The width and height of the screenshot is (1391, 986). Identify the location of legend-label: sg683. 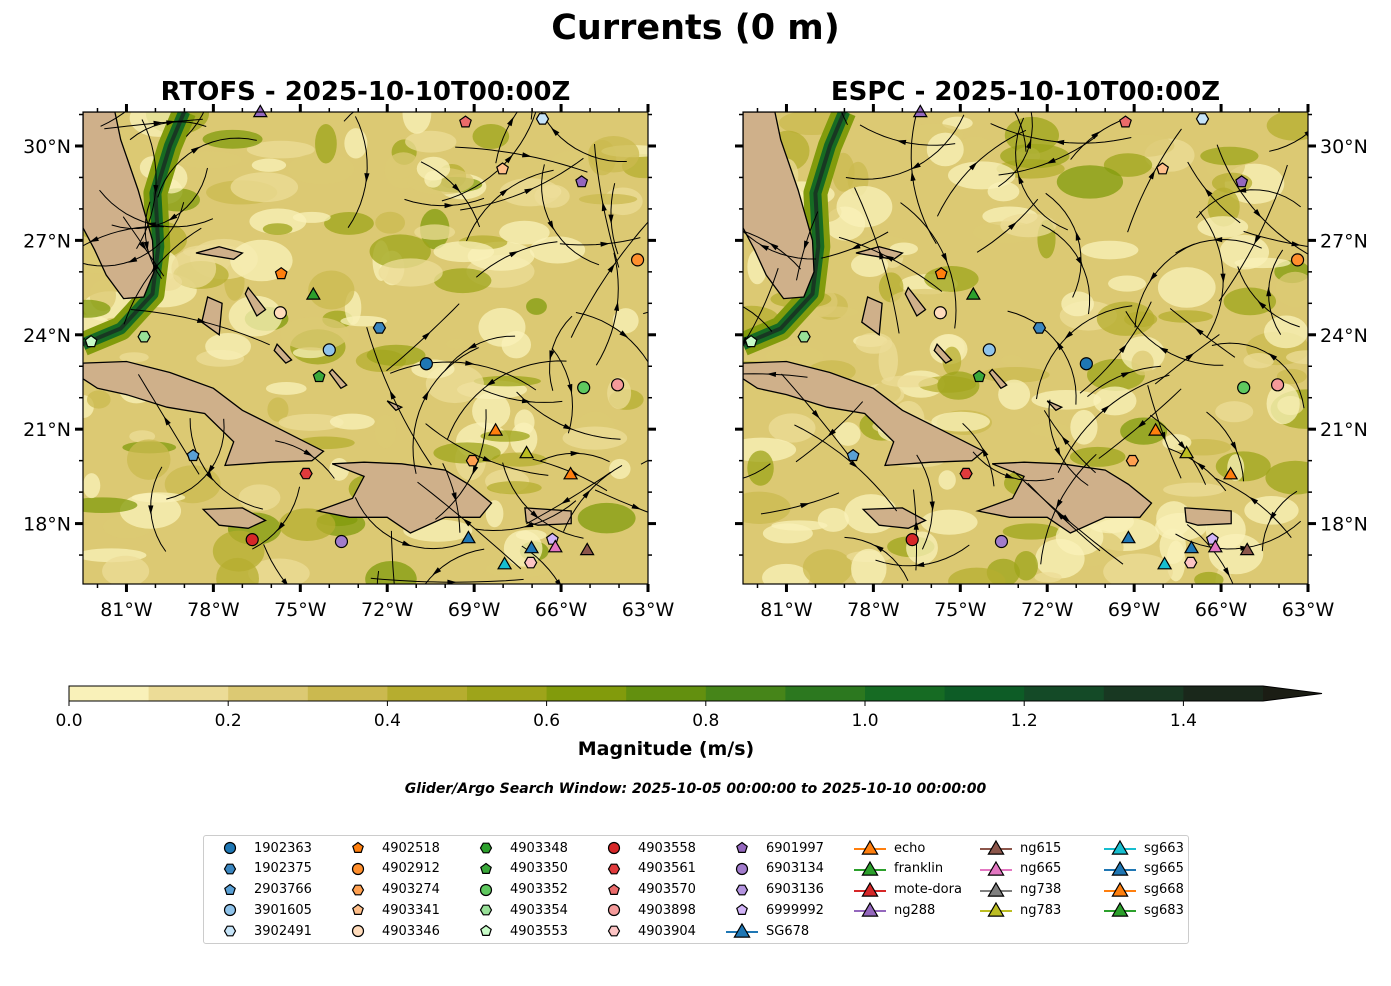
(1164, 910).